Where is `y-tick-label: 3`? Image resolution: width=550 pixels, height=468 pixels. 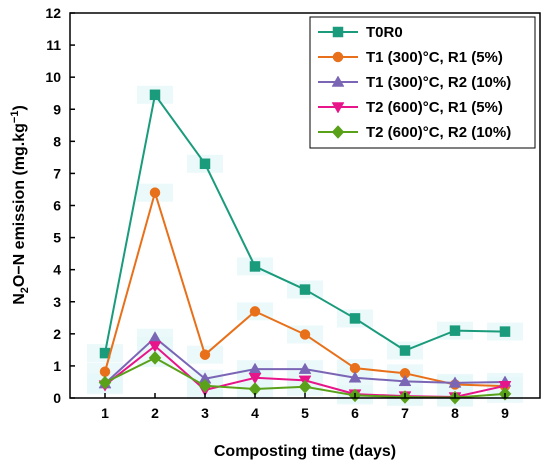
y-tick-label: 3 is located at coordinates (57, 302).